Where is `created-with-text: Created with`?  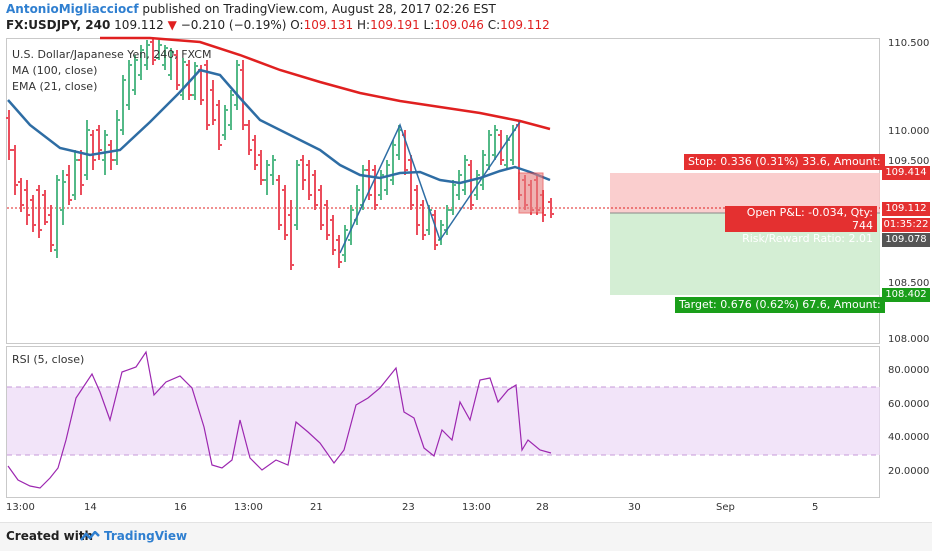 created-with-text: Created with is located at coordinates (50, 536).